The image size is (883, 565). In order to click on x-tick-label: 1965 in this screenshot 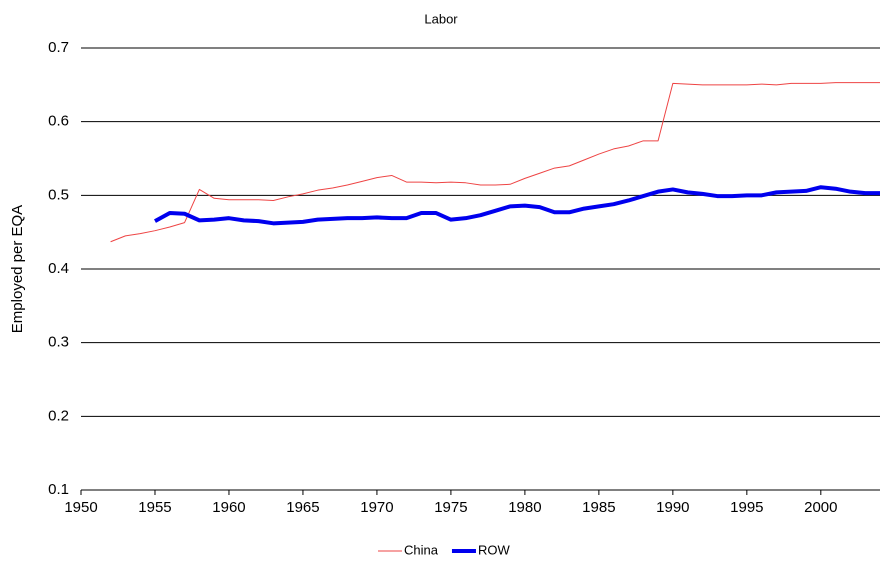, I will do `click(302, 507)`.